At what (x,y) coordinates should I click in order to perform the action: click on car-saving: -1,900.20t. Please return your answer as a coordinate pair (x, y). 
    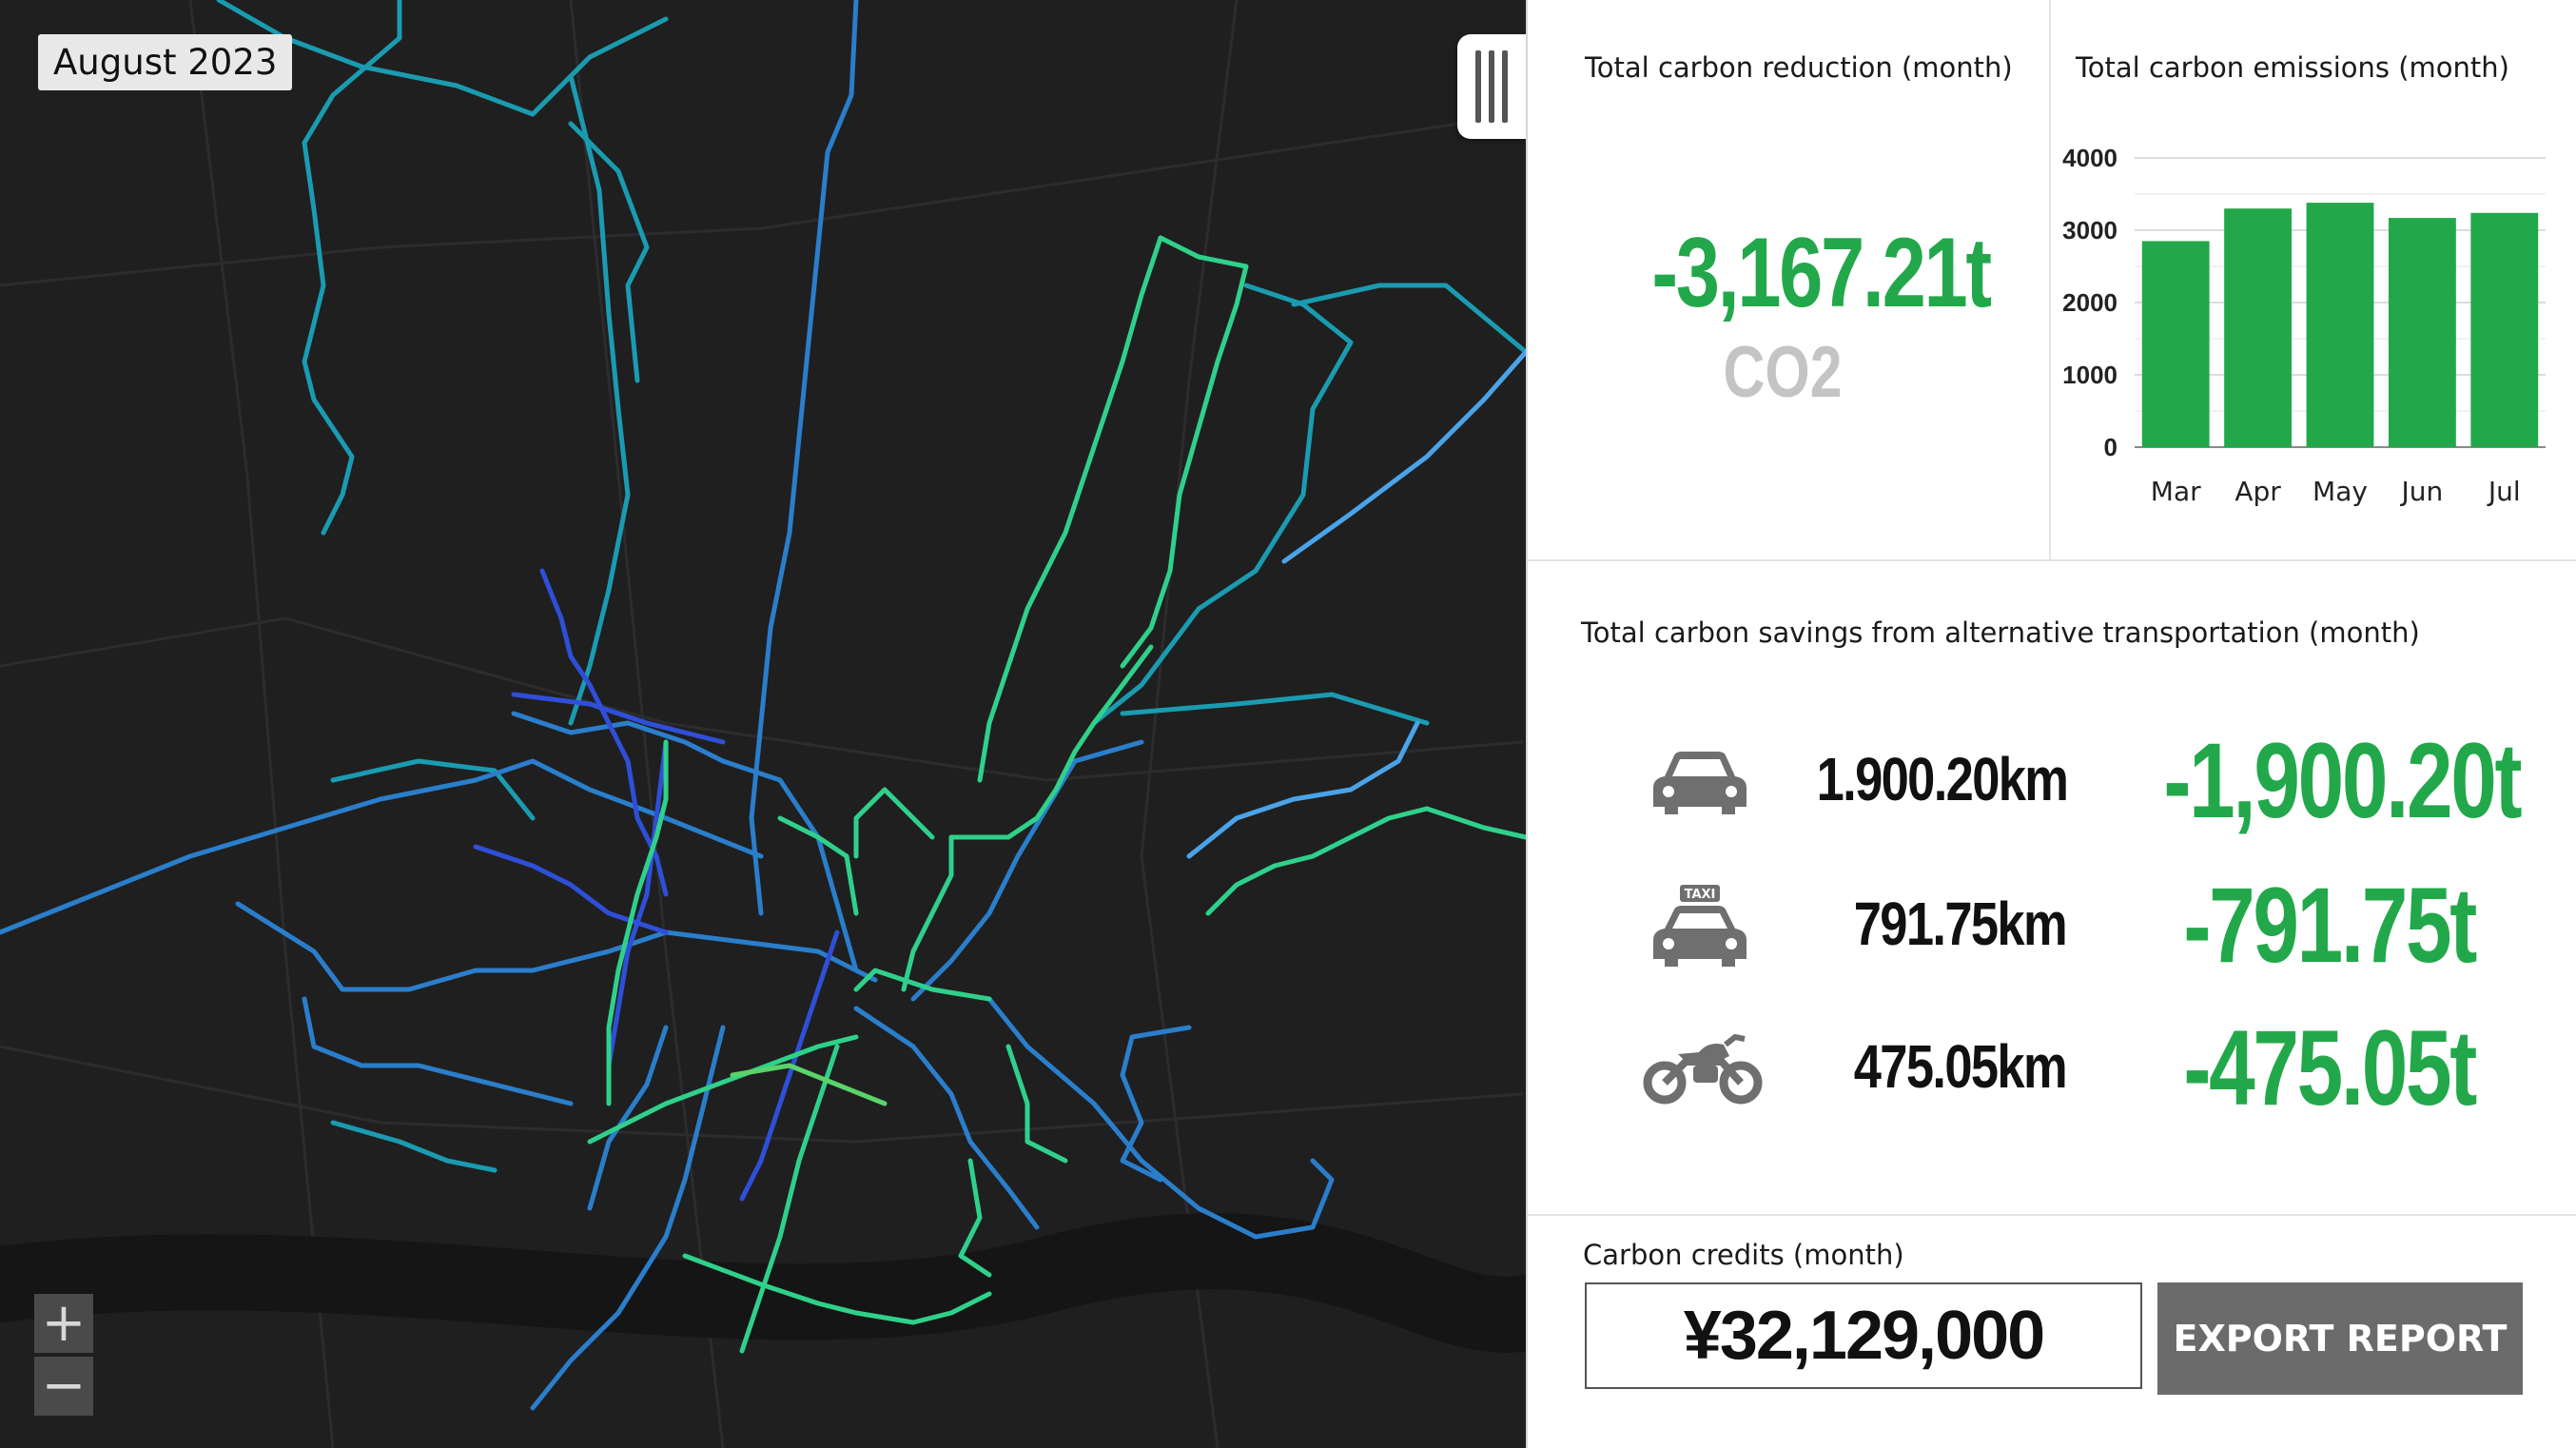
    Looking at the image, I should click on (2342, 780).